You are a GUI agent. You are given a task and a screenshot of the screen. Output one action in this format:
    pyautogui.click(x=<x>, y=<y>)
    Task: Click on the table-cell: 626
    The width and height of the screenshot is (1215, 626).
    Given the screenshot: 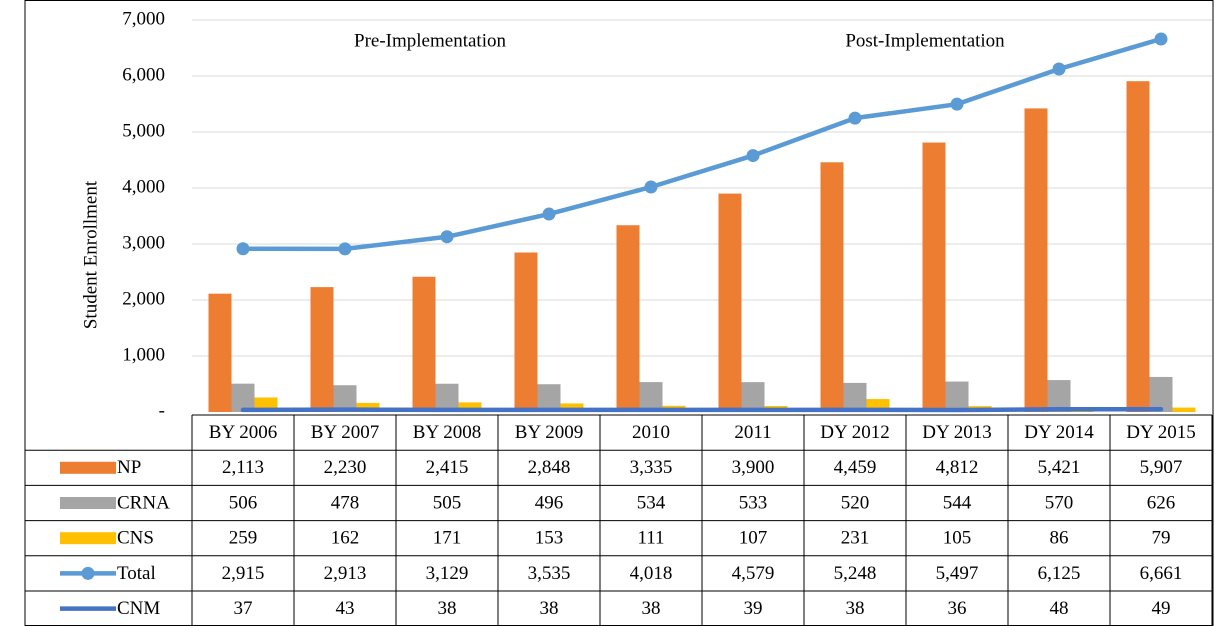 What is the action you would take?
    pyautogui.click(x=1161, y=502)
    